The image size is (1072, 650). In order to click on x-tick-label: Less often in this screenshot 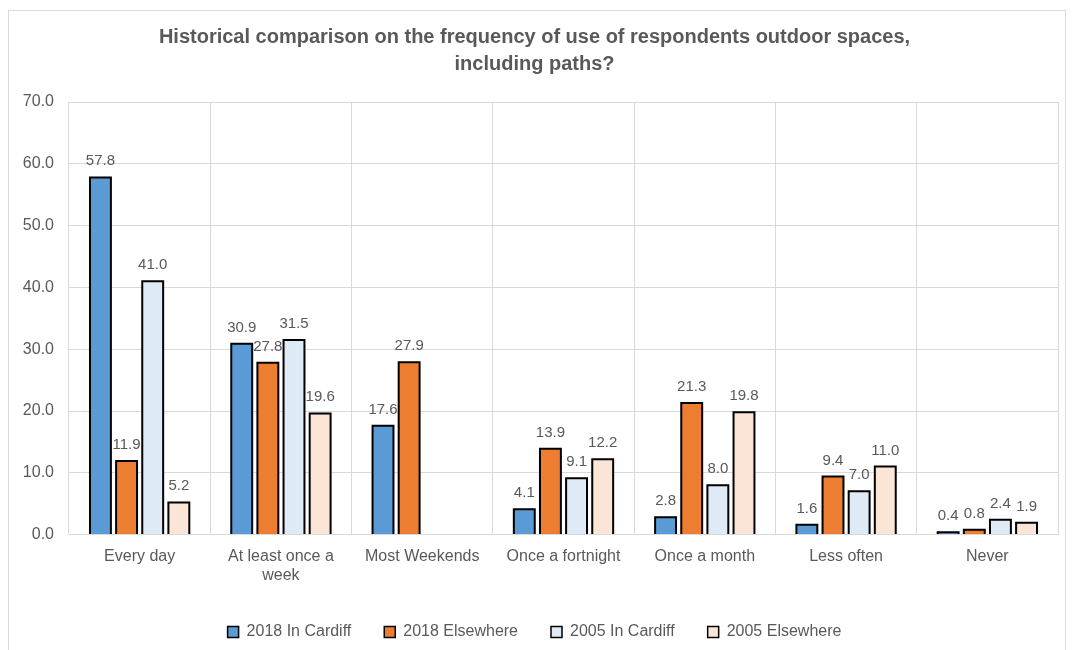, I will do `click(846, 555)`.